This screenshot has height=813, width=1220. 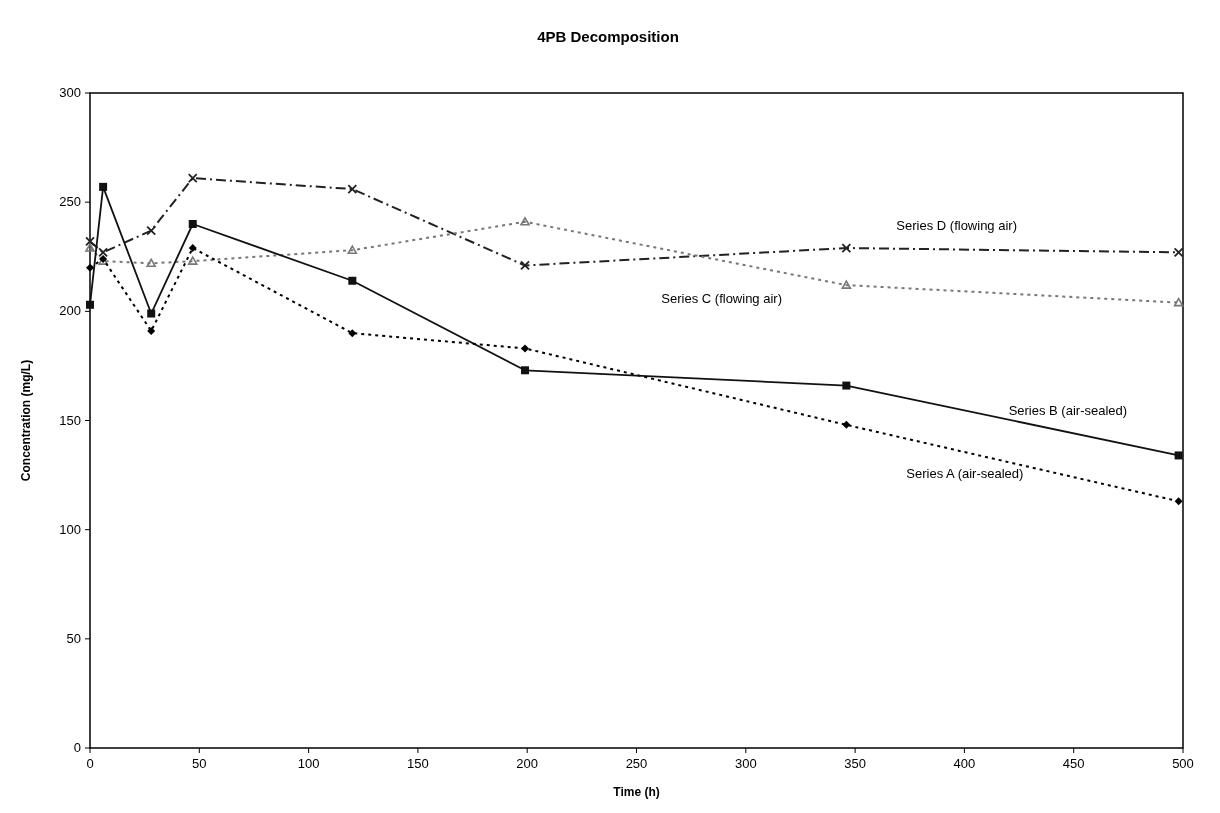 What do you see at coordinates (722, 299) in the screenshot?
I see `series-label: Series C (flowing air)` at bounding box center [722, 299].